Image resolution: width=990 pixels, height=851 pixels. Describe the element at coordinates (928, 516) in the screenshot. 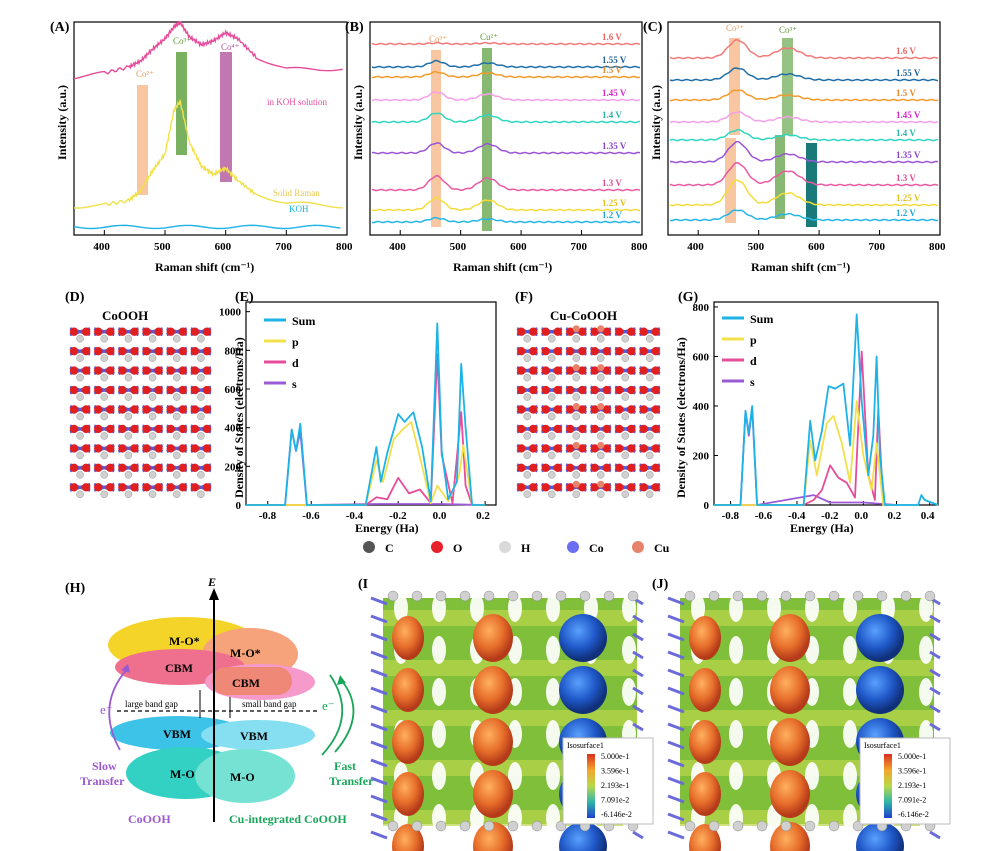

I see `dos-xtick-label: 0.4` at that location.